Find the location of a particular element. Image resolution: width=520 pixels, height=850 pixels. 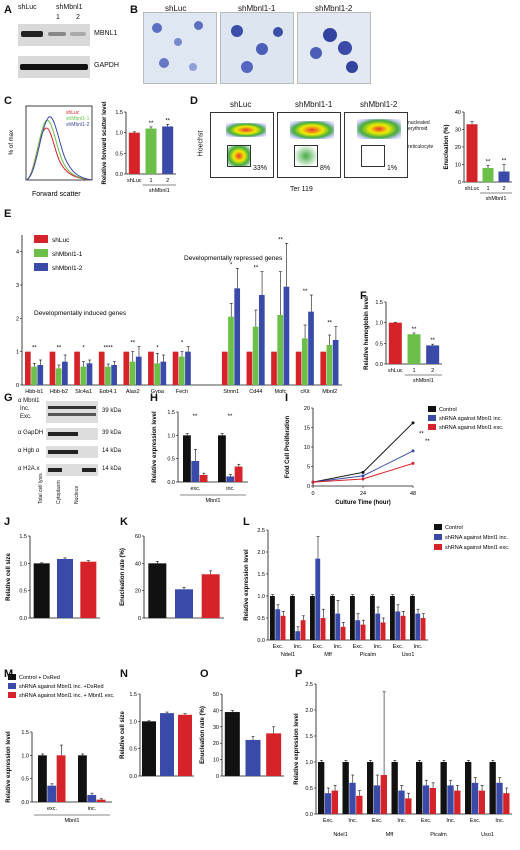

chart-f-category-label: shLuc is located at coordinates (395, 371).